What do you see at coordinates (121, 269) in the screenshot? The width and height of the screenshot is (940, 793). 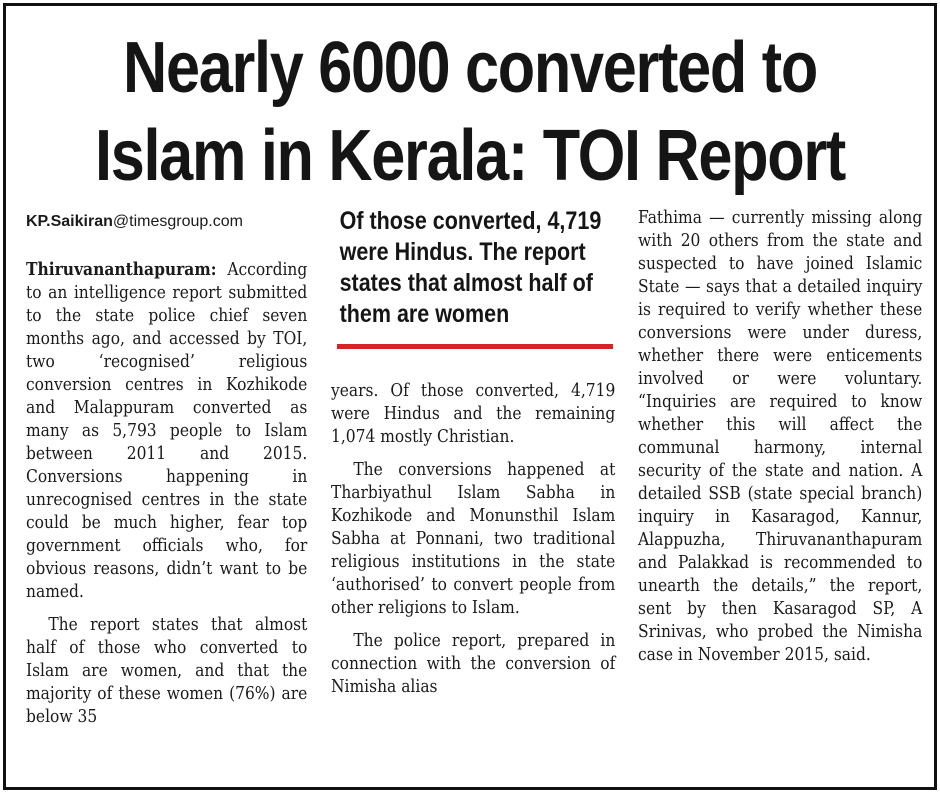 I see `dateline: Thiruvananthapuram:` at bounding box center [121, 269].